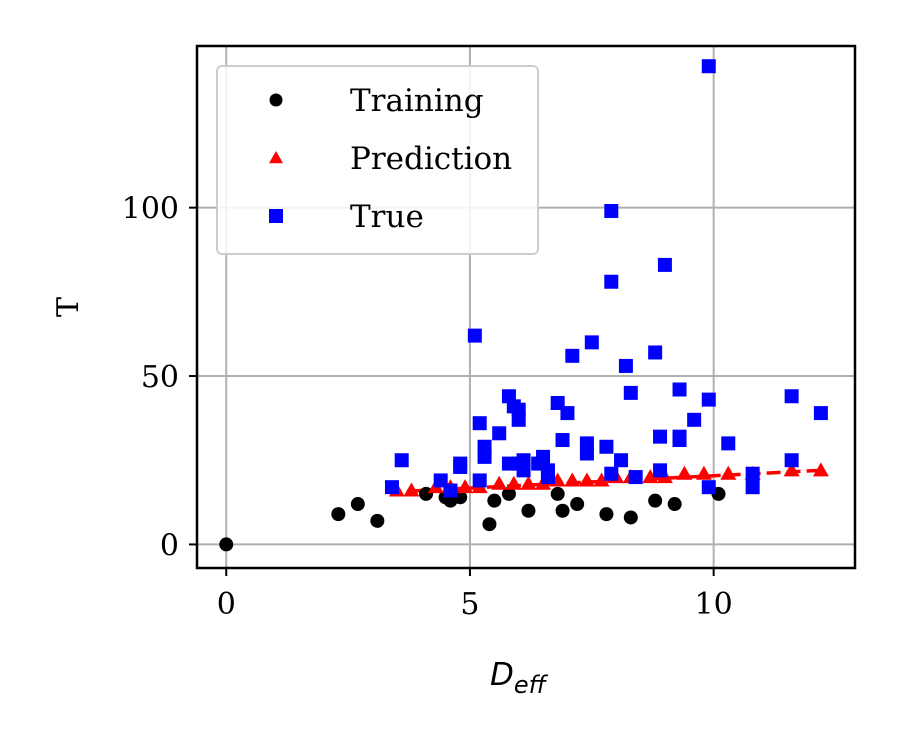  I want to click on legend-marker-training, so click(276, 100).